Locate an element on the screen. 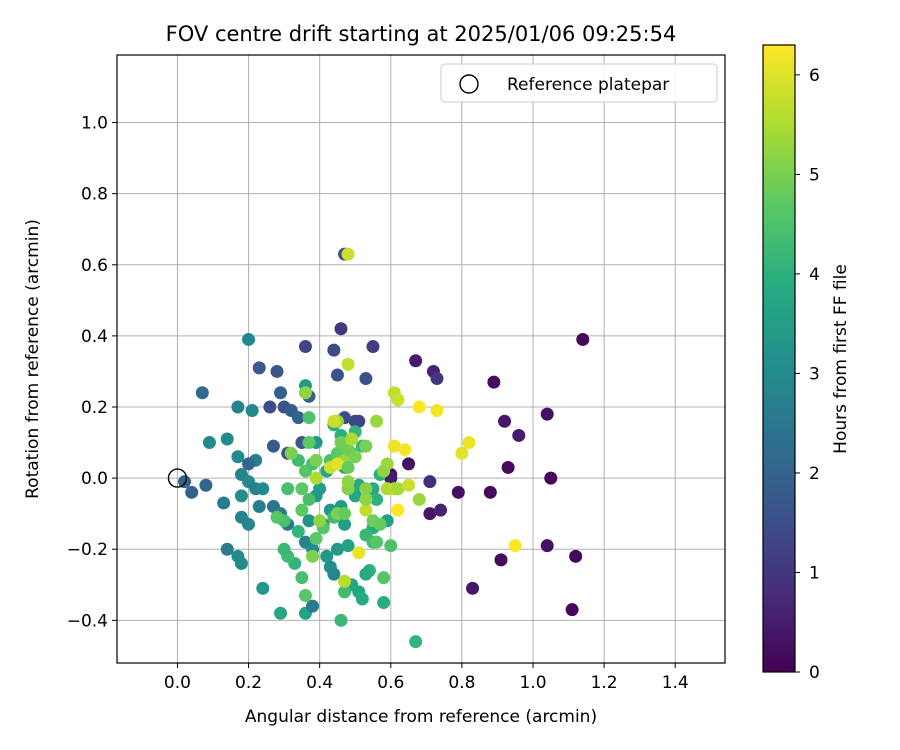  y-tick-label: 0.6 is located at coordinates (94, 266).